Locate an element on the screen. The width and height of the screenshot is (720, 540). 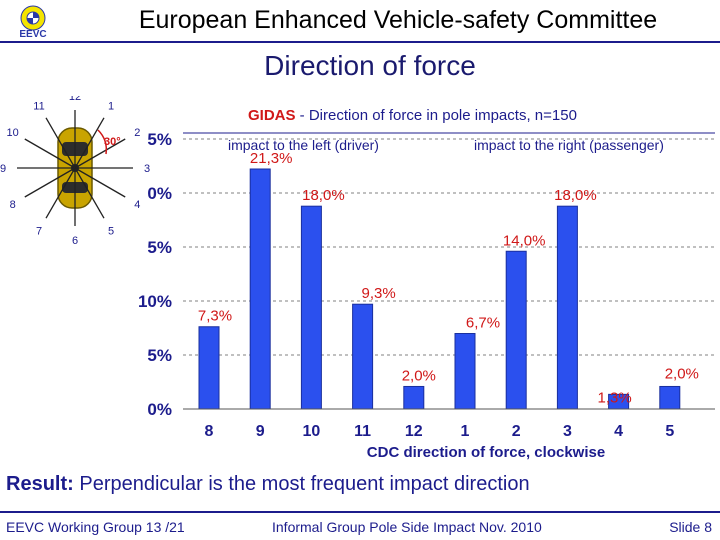
x-tick-label: 2 is located at coordinates (516, 431).